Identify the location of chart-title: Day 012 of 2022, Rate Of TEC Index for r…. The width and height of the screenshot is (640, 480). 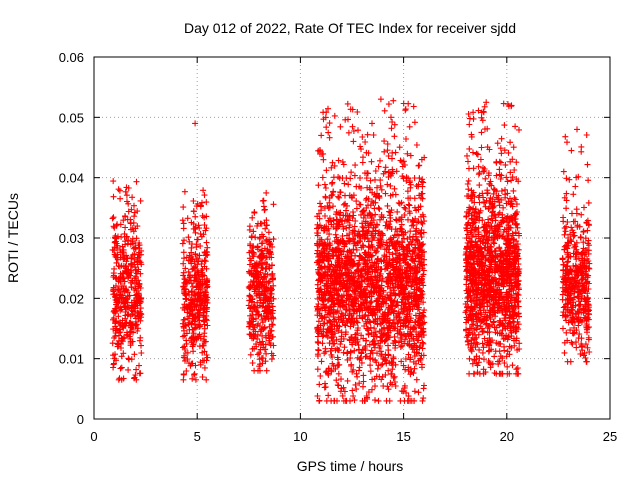
(350, 28).